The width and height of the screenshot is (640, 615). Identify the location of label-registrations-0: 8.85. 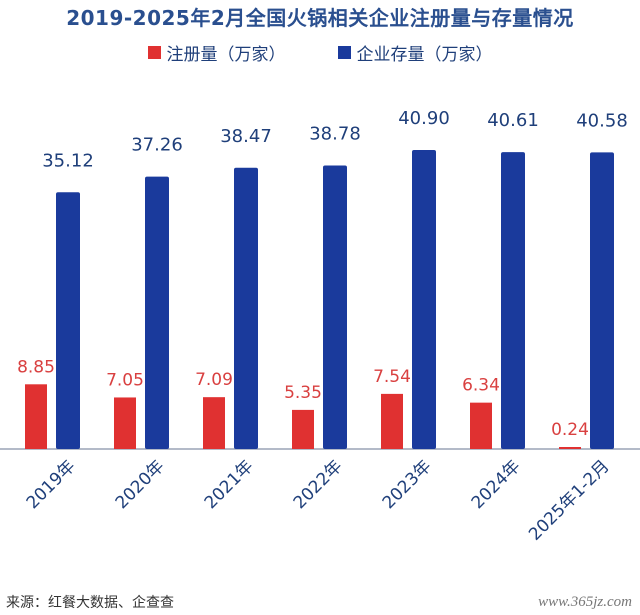
(36, 367).